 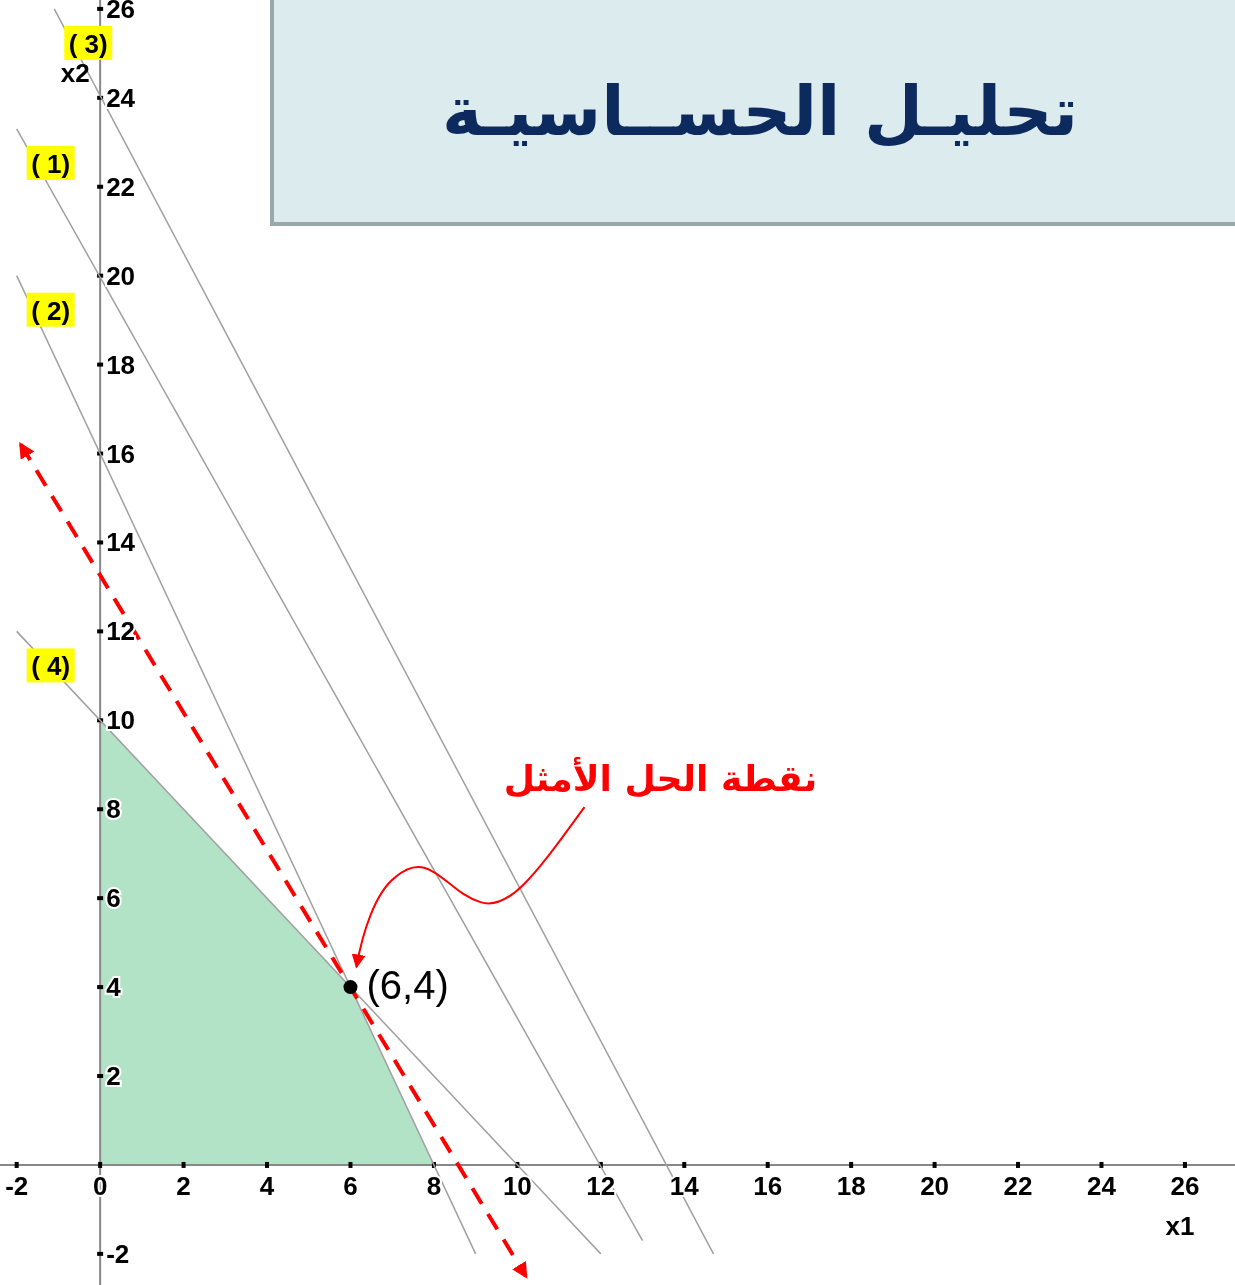 What do you see at coordinates (517, 1185) in the screenshot?
I see `x-tick-label: 10` at bounding box center [517, 1185].